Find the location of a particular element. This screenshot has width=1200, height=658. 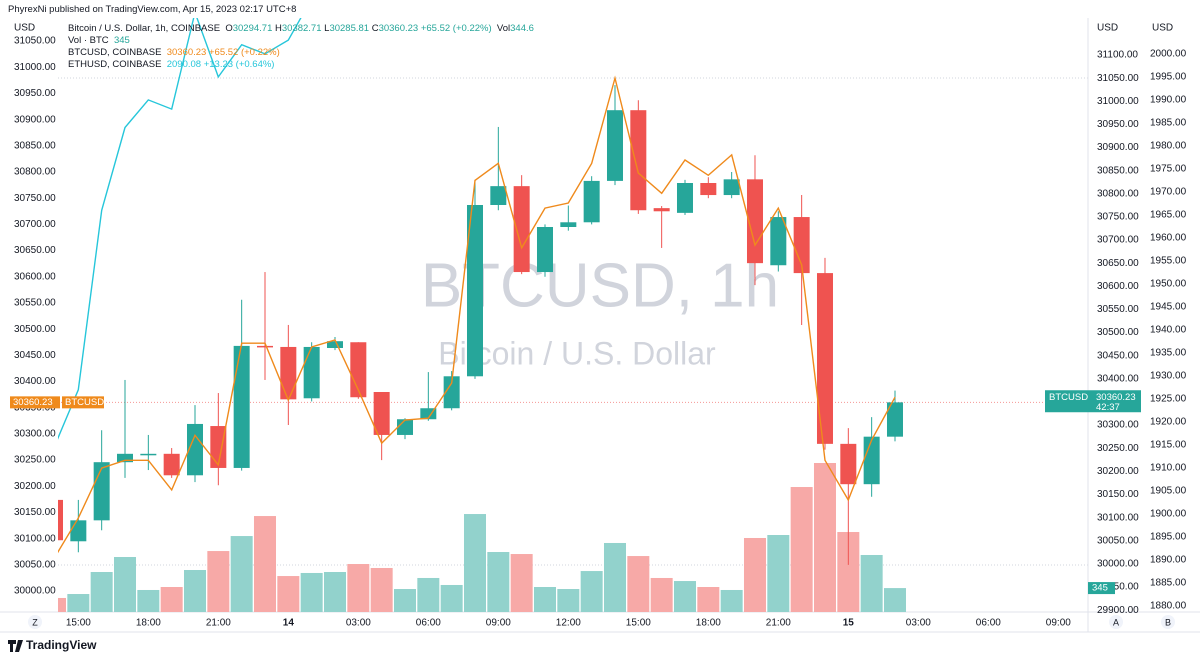

y-tick-label: 30450.00 is located at coordinates (35, 355).